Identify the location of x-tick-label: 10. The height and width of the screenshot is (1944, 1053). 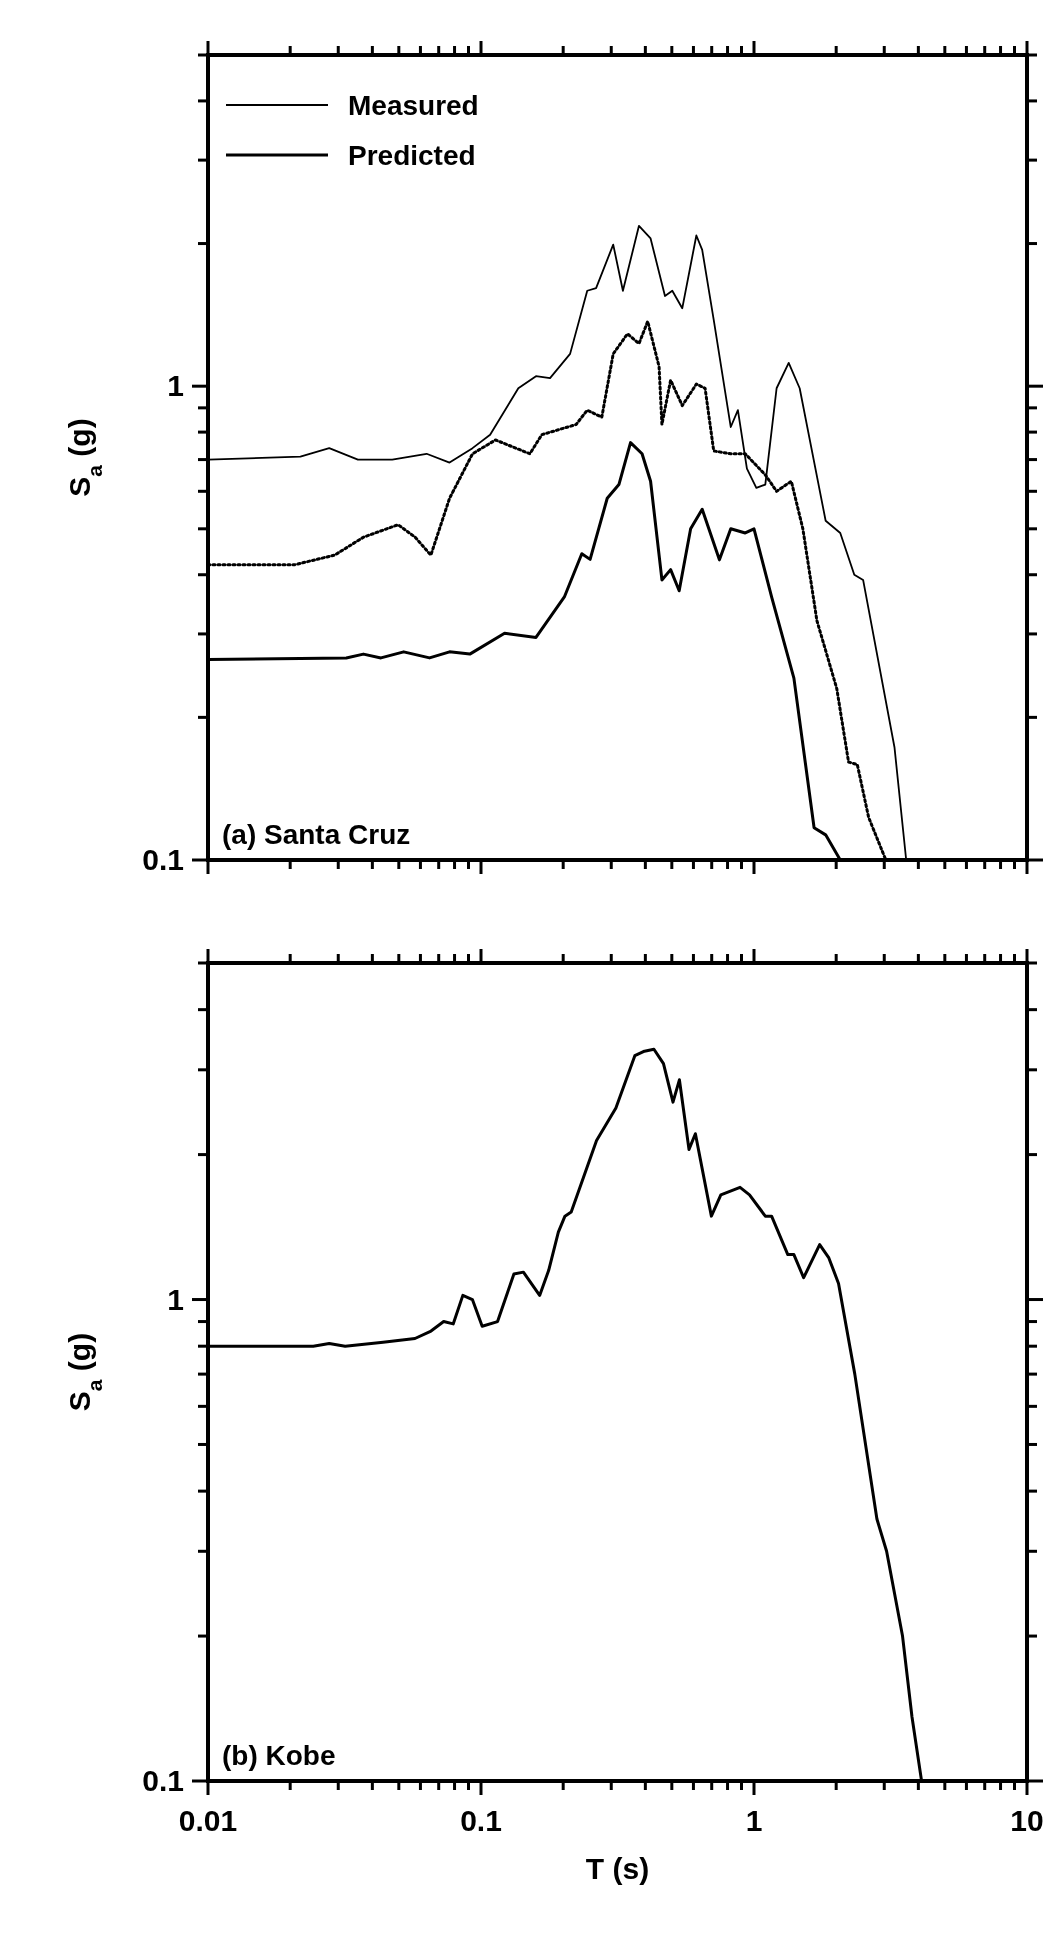
(1027, 1820).